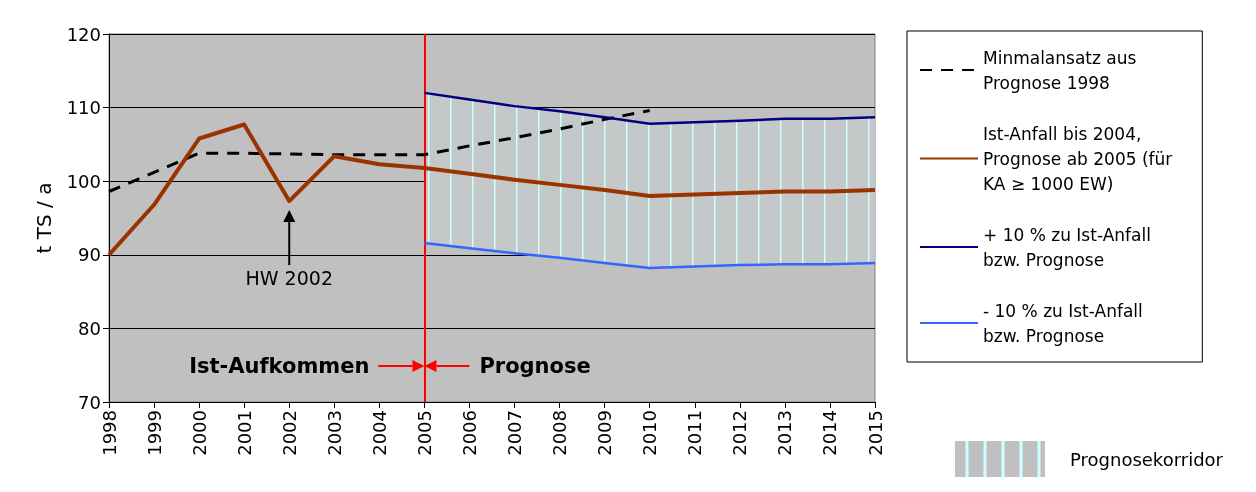 This screenshot has height=492, width=1256. I want to click on y-axis-title: t TS / a, so click(44, 218).